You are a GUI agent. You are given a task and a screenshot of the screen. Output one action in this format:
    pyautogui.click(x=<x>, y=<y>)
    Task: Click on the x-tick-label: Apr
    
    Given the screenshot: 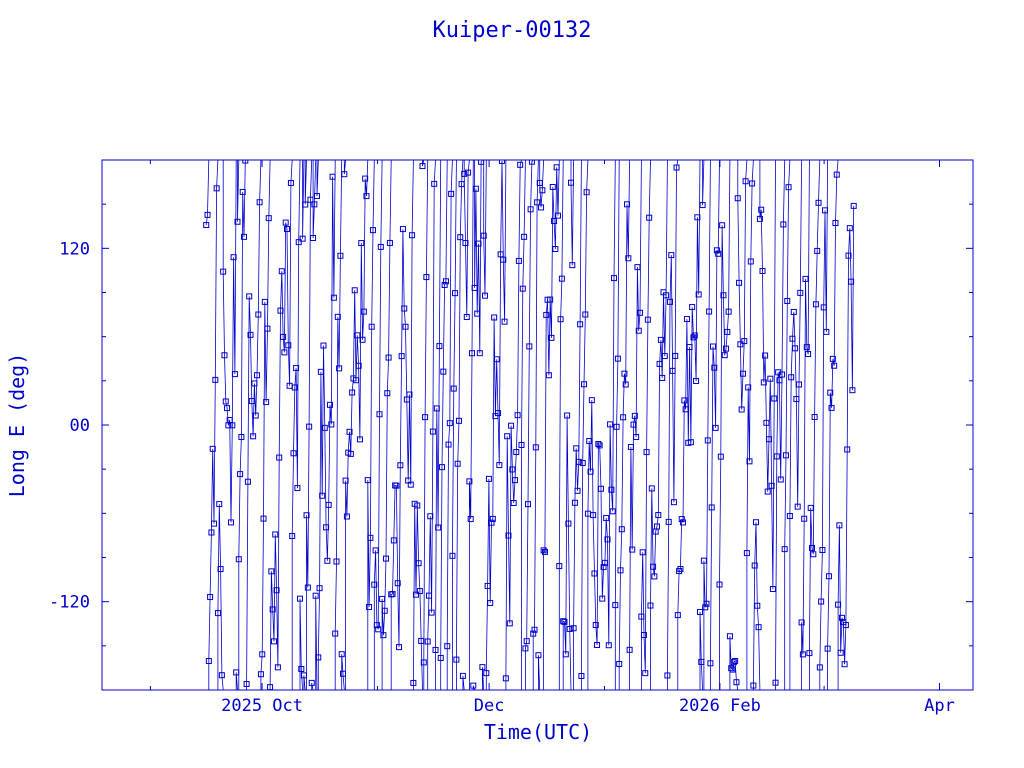 What is the action you would take?
    pyautogui.click(x=939, y=706)
    